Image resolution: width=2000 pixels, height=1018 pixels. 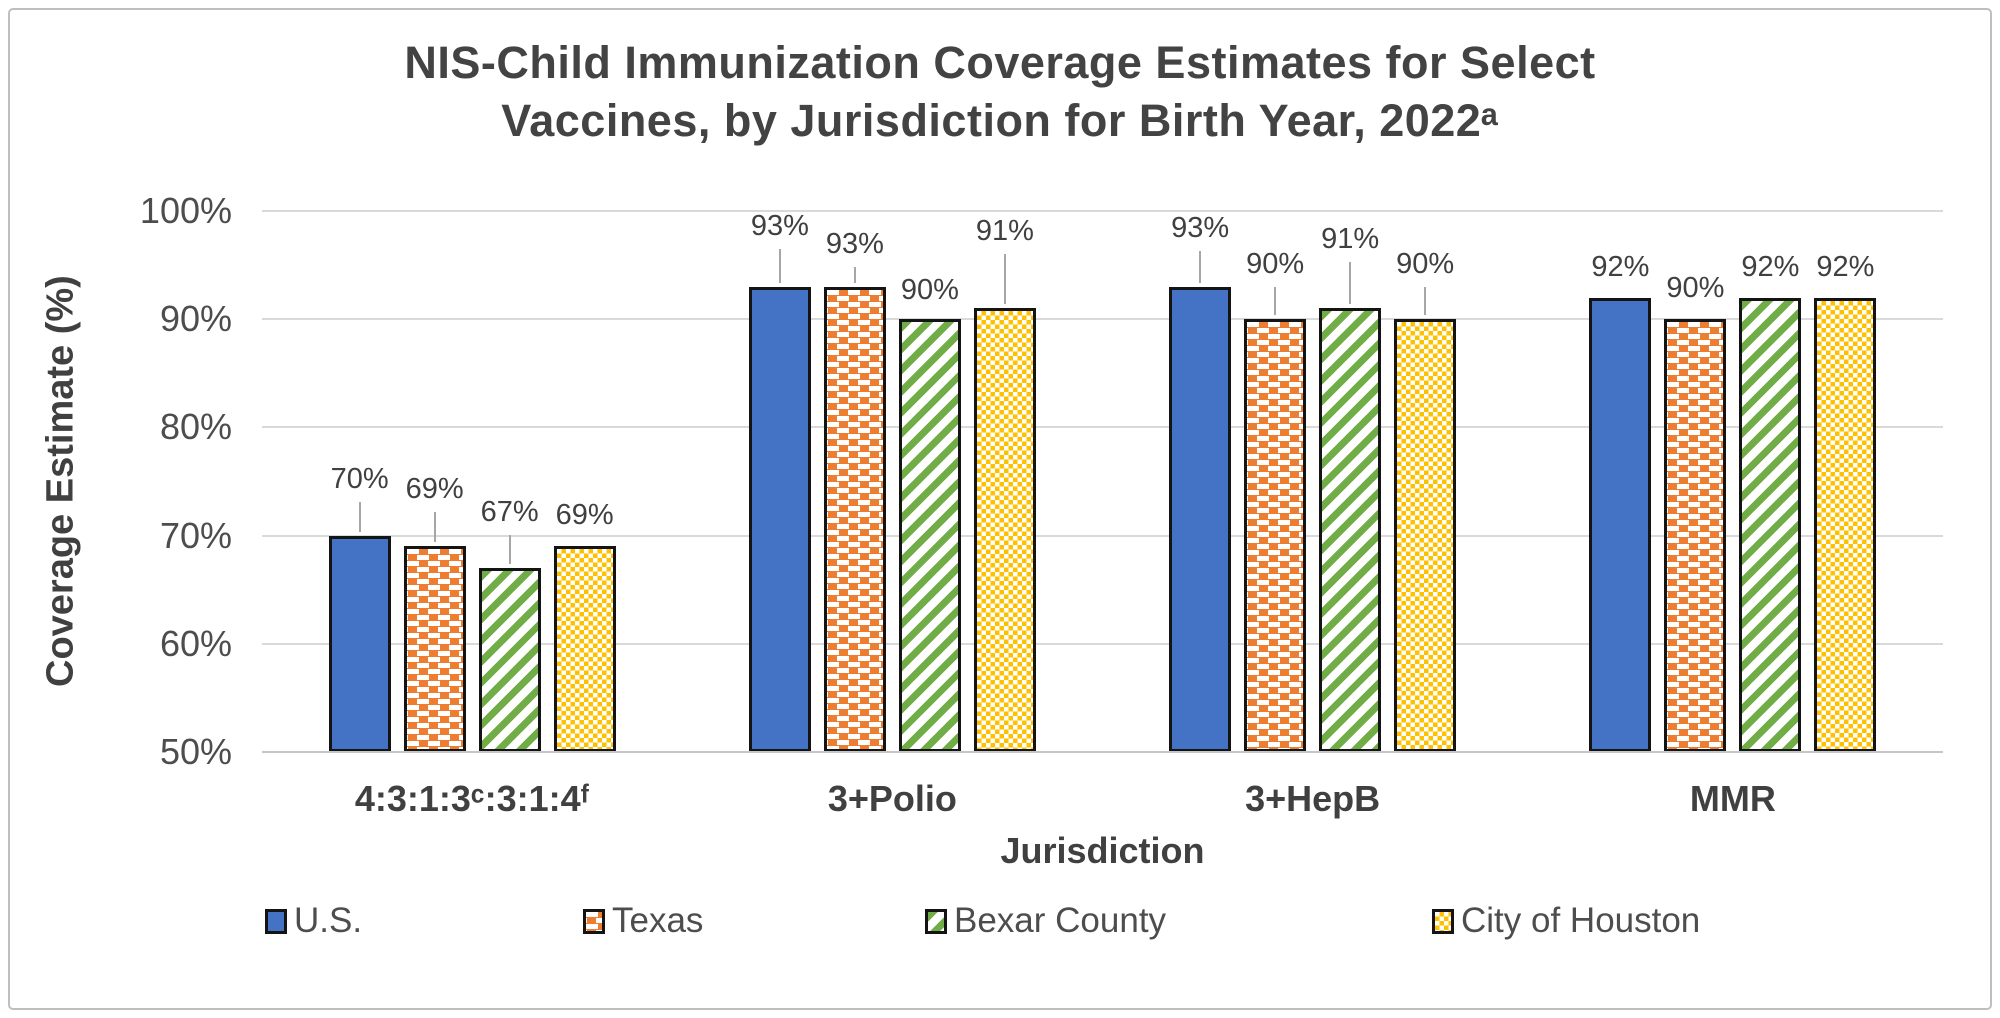 I want to click on legend-item-u-s-: U.S., so click(x=313, y=921).